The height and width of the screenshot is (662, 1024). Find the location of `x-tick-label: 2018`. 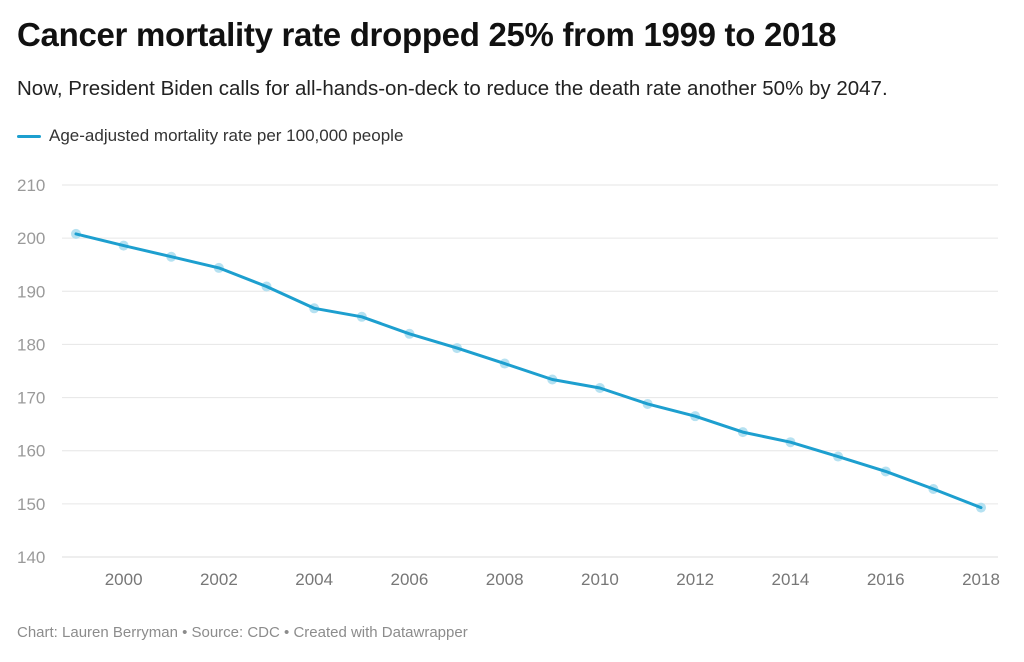

x-tick-label: 2018 is located at coordinates (981, 579).